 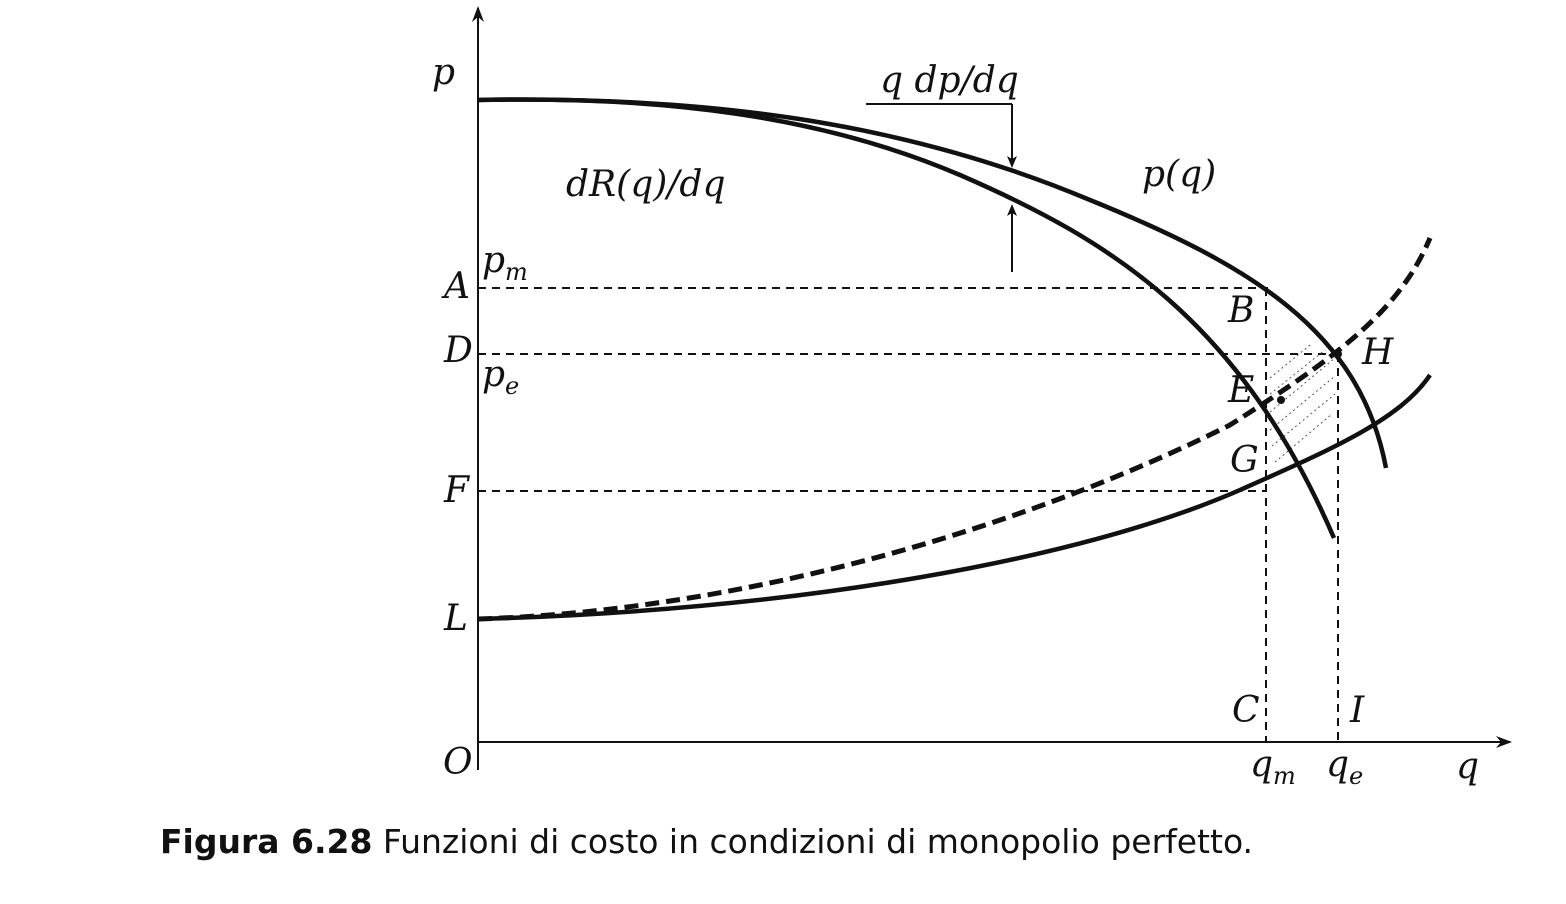 What do you see at coordinates (1246, 710) in the screenshot?
I see `label-c: C` at bounding box center [1246, 710].